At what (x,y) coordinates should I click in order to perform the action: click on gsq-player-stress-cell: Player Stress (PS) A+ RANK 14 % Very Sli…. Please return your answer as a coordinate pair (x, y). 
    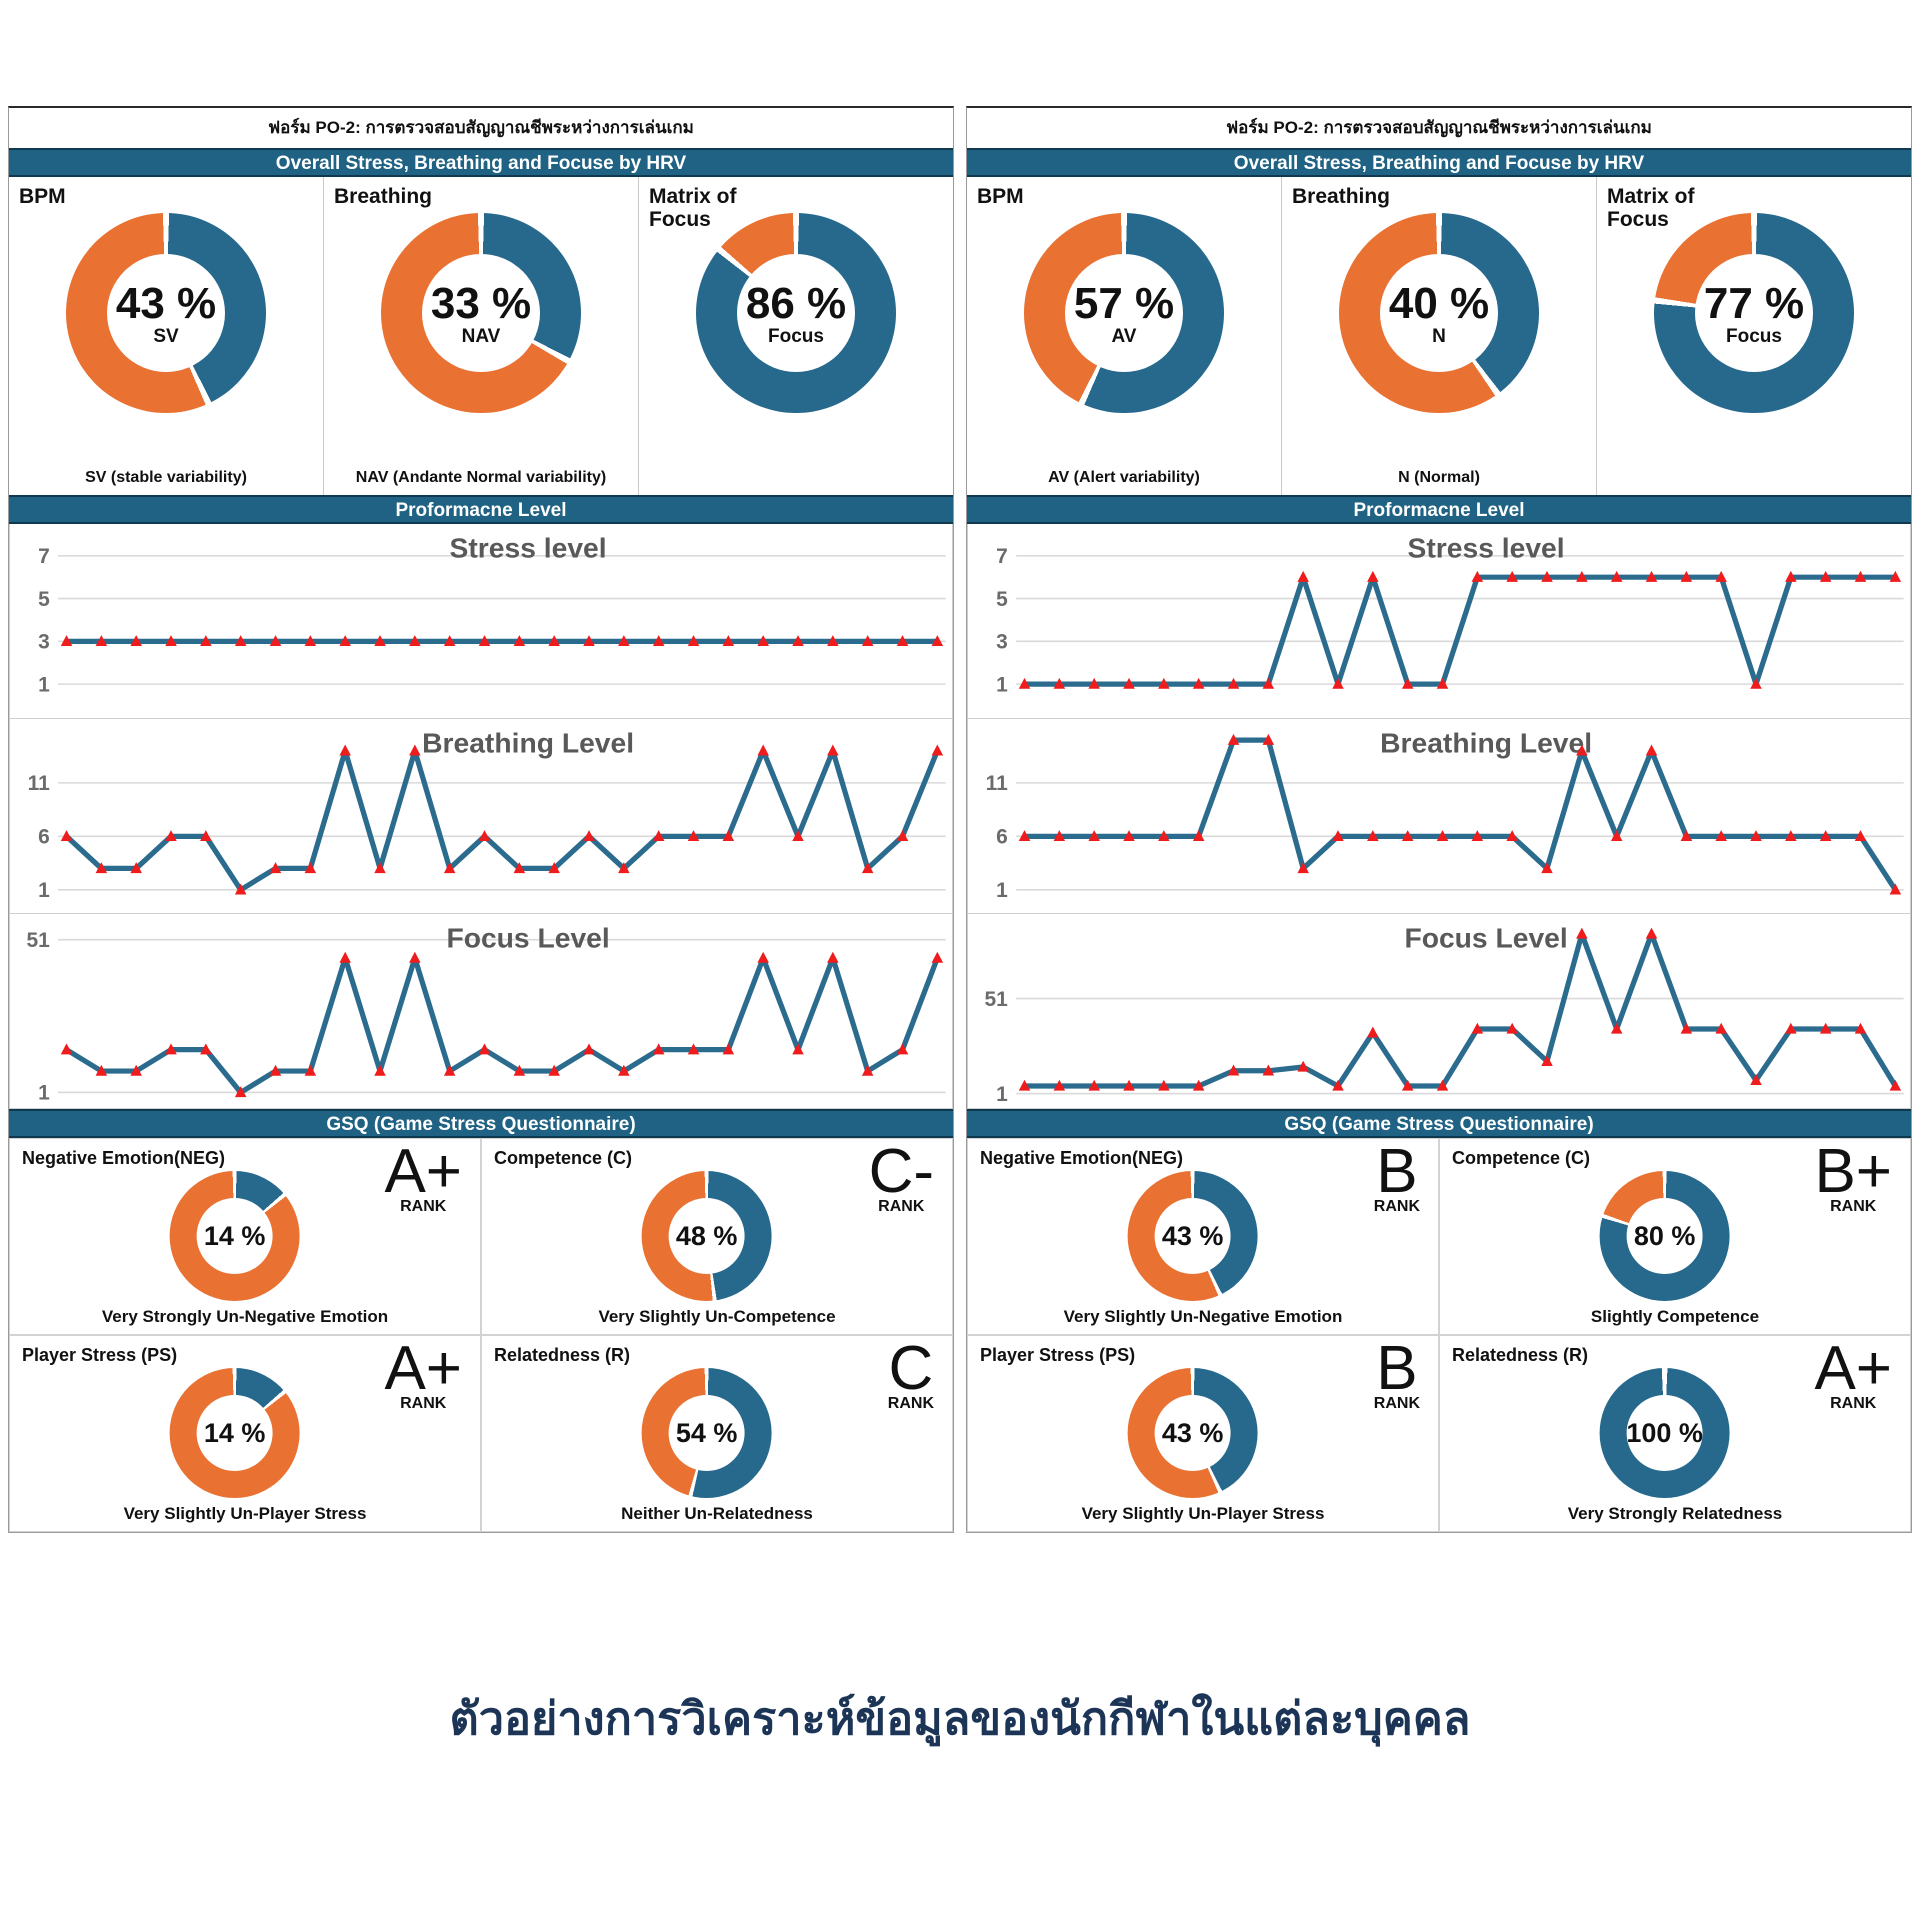
    Looking at the image, I should click on (245, 1433).